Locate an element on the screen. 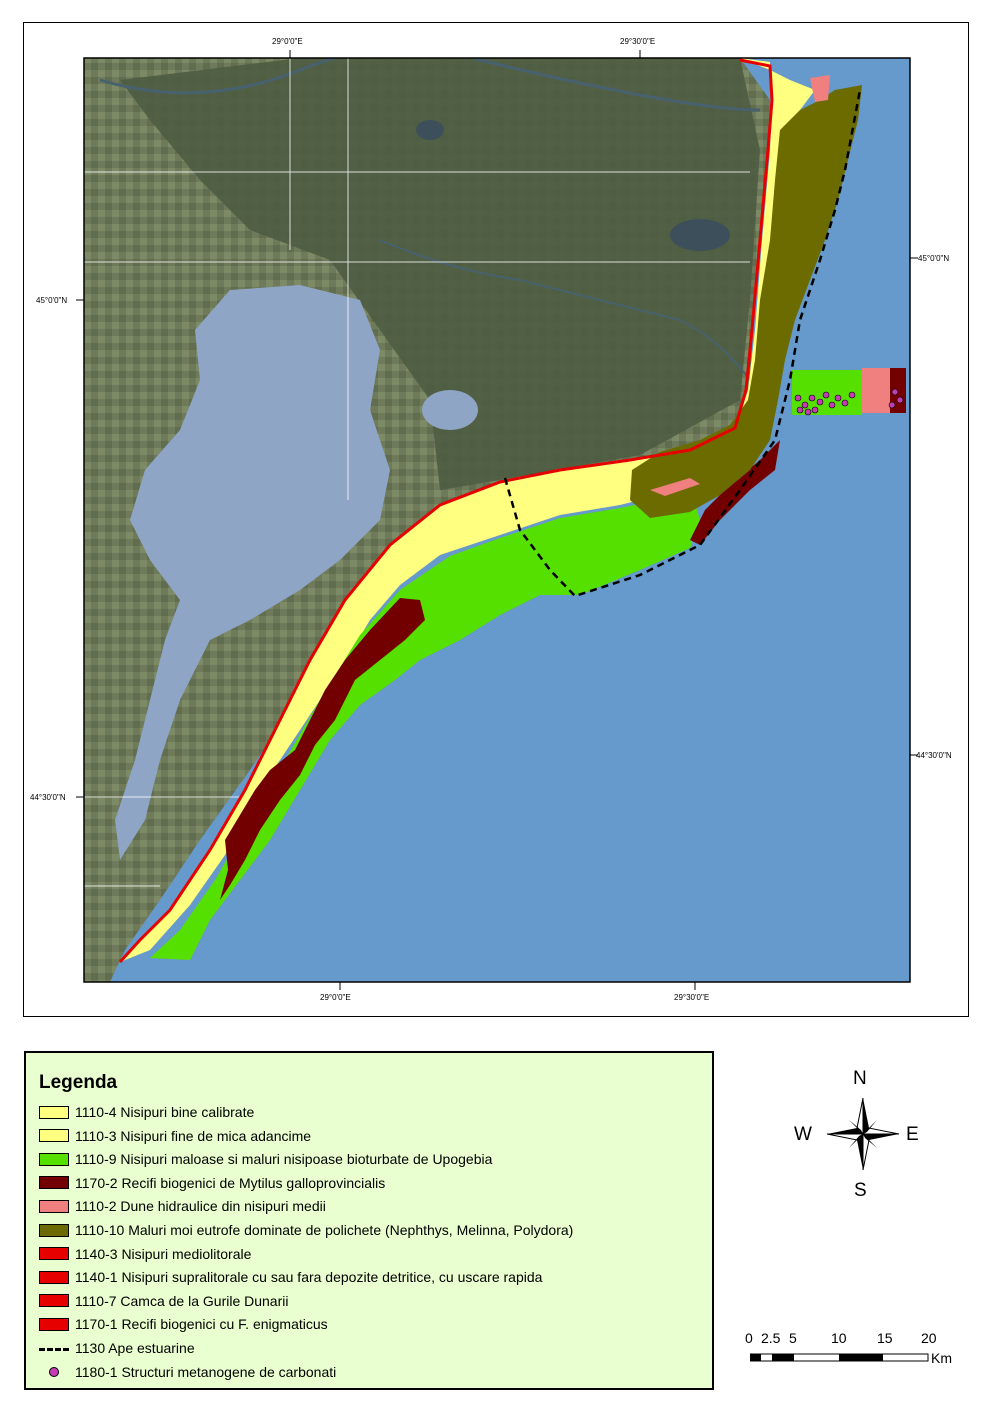 Image resolution: width=992 pixels, height=1404 pixels. scale-unit: Km is located at coordinates (941, 1358).